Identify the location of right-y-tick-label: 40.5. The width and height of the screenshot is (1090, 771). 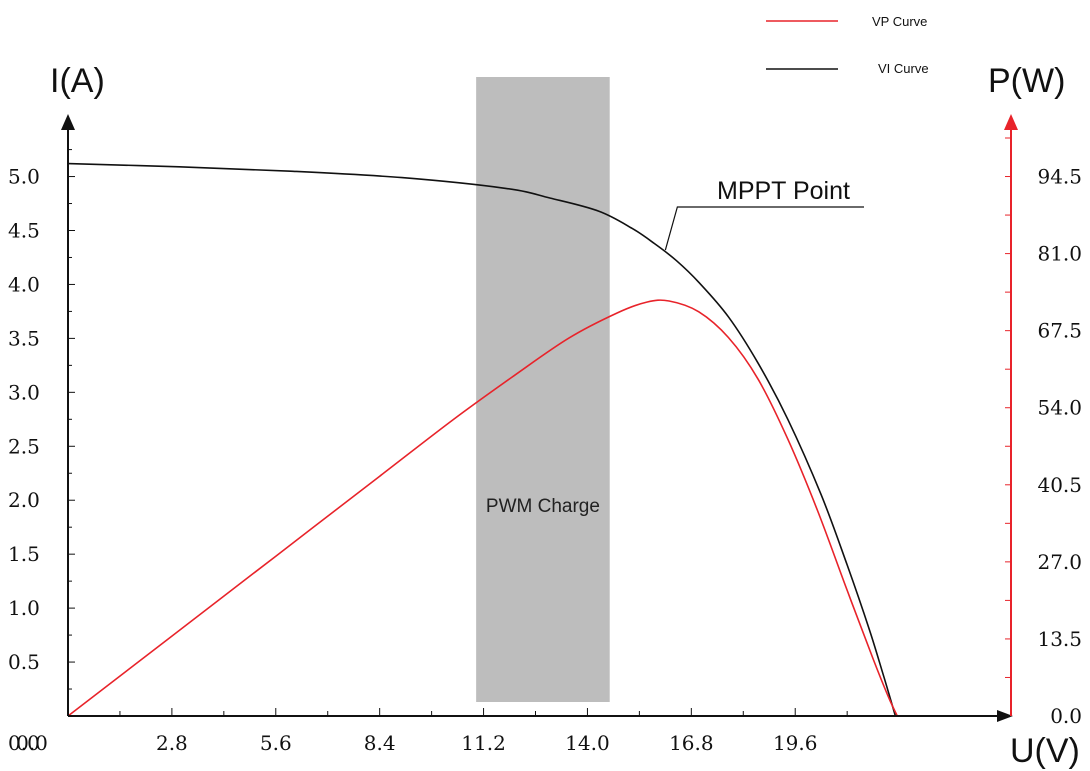
(1059, 485).